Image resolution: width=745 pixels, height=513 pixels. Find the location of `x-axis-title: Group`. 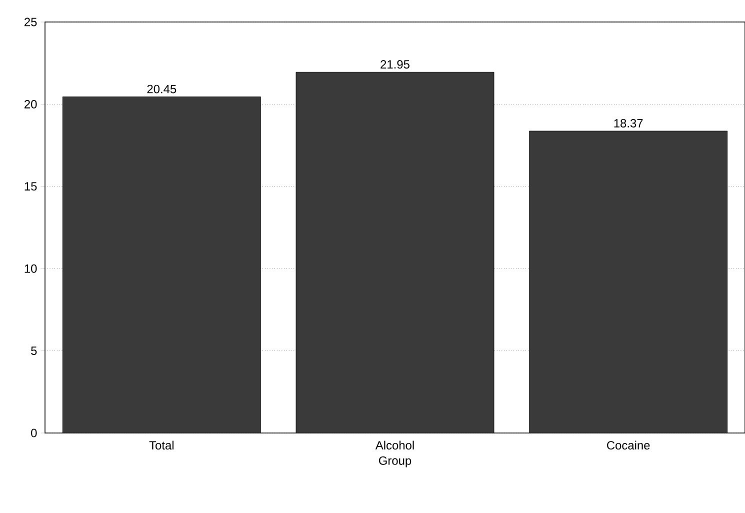

x-axis-title: Group is located at coordinates (395, 462).